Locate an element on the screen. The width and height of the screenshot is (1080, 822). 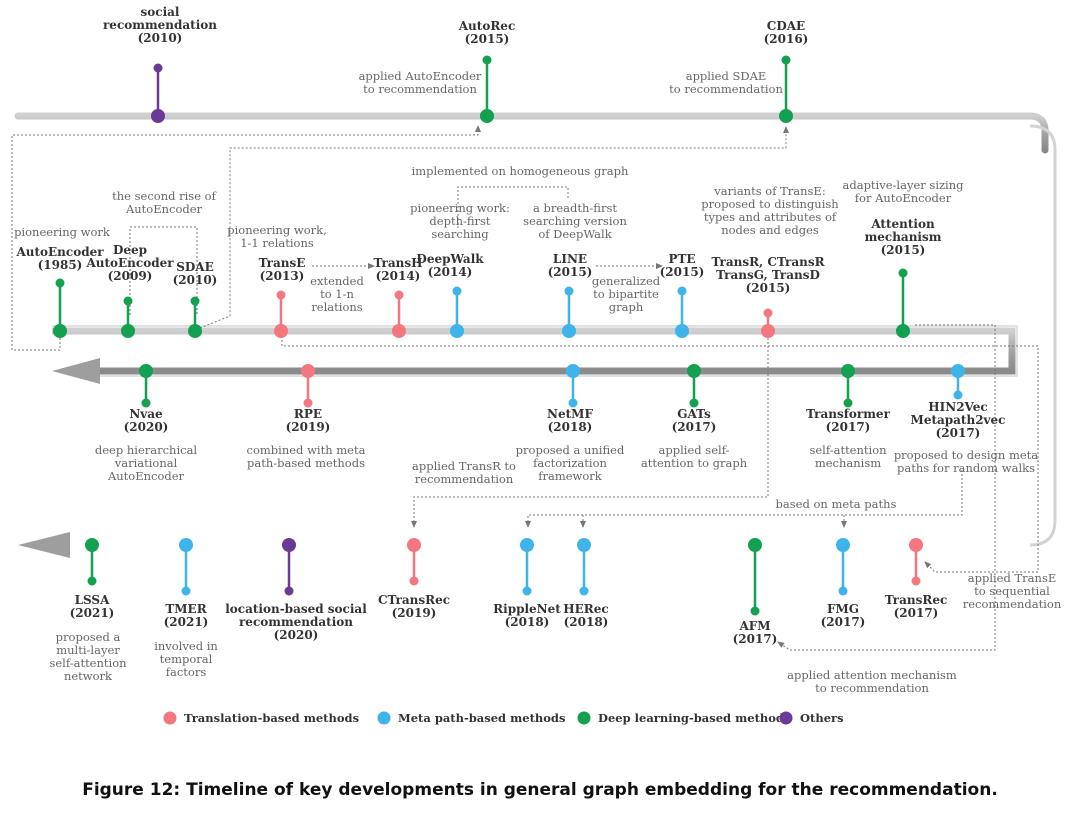
node-title: CTransRec (2019) is located at coordinates (414, 606).